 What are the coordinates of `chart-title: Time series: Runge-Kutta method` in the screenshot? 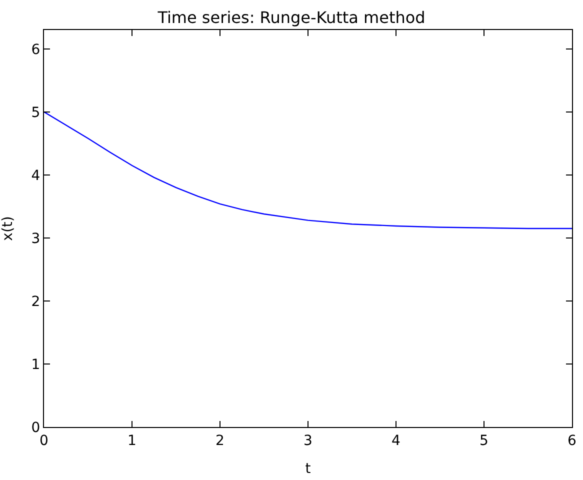 It's located at (291, 18).